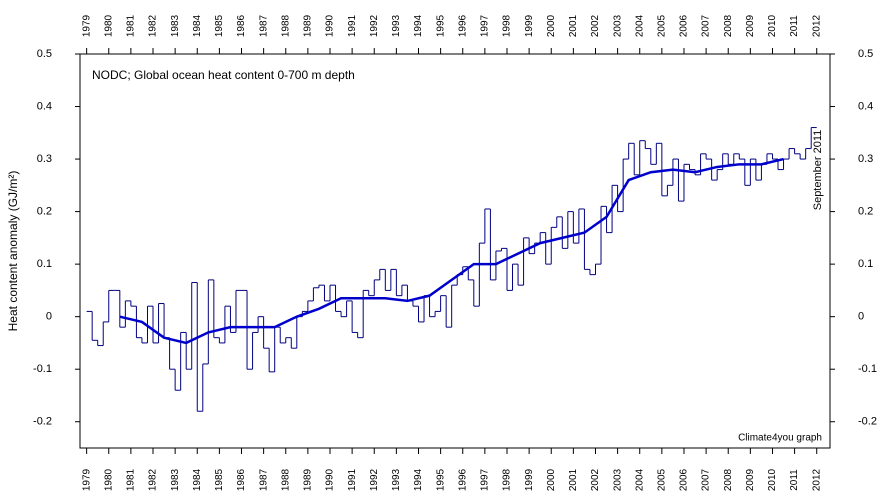 Image resolution: width=880 pixels, height=504 pixels. What do you see at coordinates (485, 479) in the screenshot?
I see `x-tick-label: 1997` at bounding box center [485, 479].